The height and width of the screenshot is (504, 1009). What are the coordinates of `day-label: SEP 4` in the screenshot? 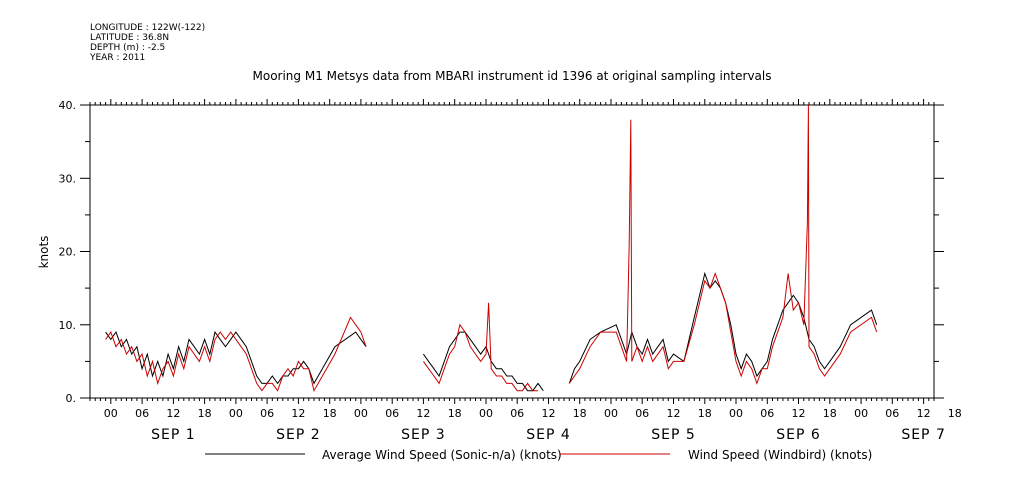 It's located at (548, 435).